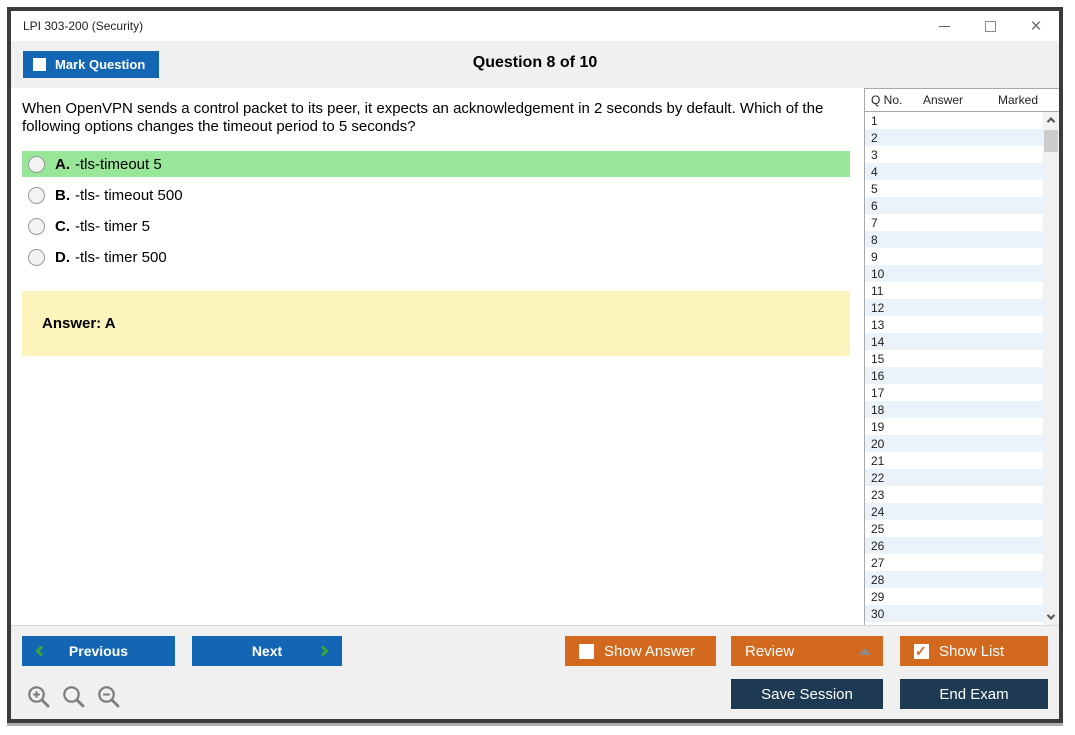  I want to click on question-list-row: 1, so click(874, 120).